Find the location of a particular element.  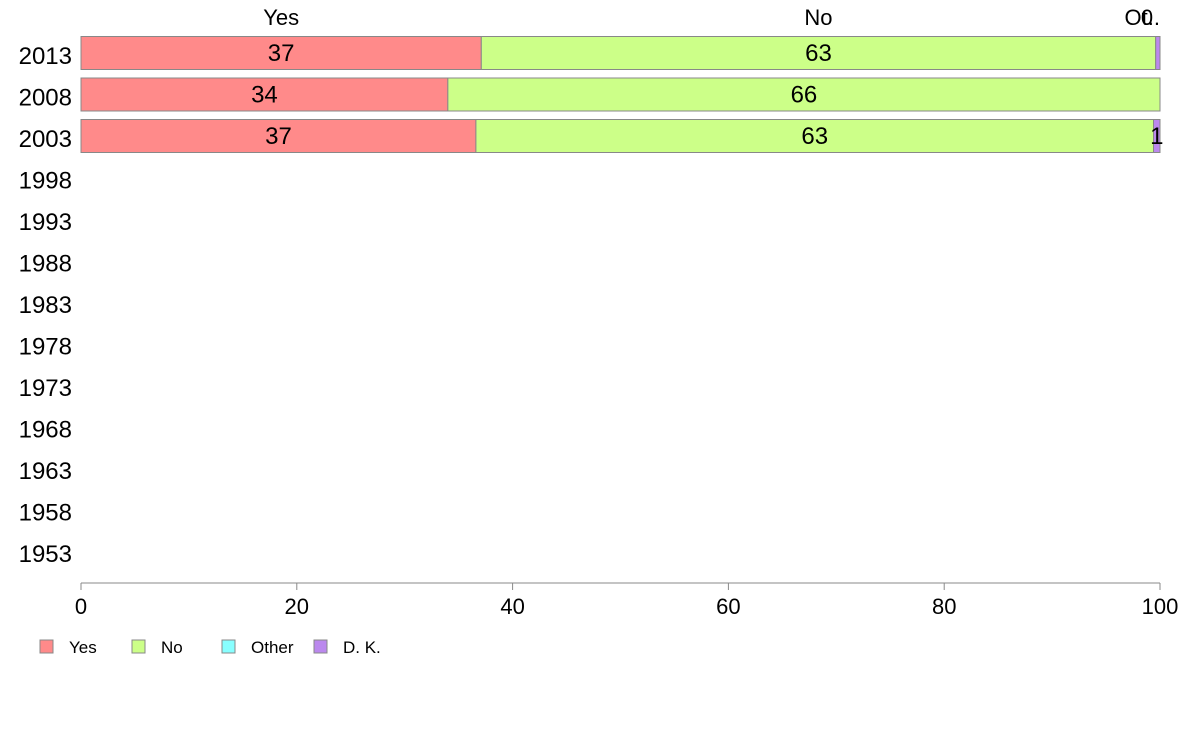

bar-labels-layer: 37 63 34 66 37 63 1 is located at coordinates (707, 95).